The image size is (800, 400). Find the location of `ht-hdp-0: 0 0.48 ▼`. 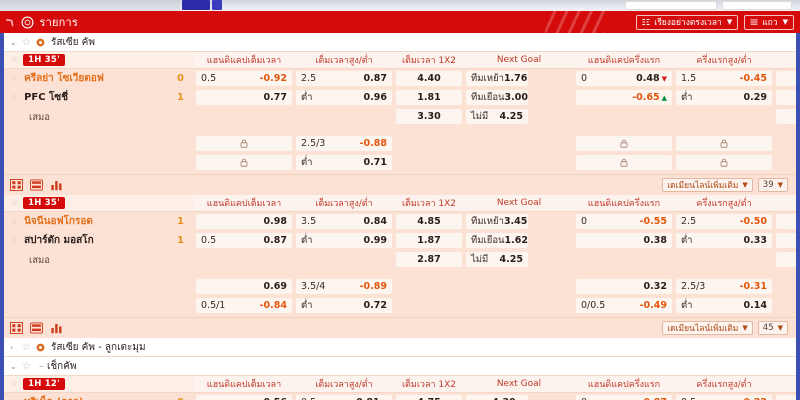

ht-hdp-0: 0 0.48 ▼ is located at coordinates (624, 78).